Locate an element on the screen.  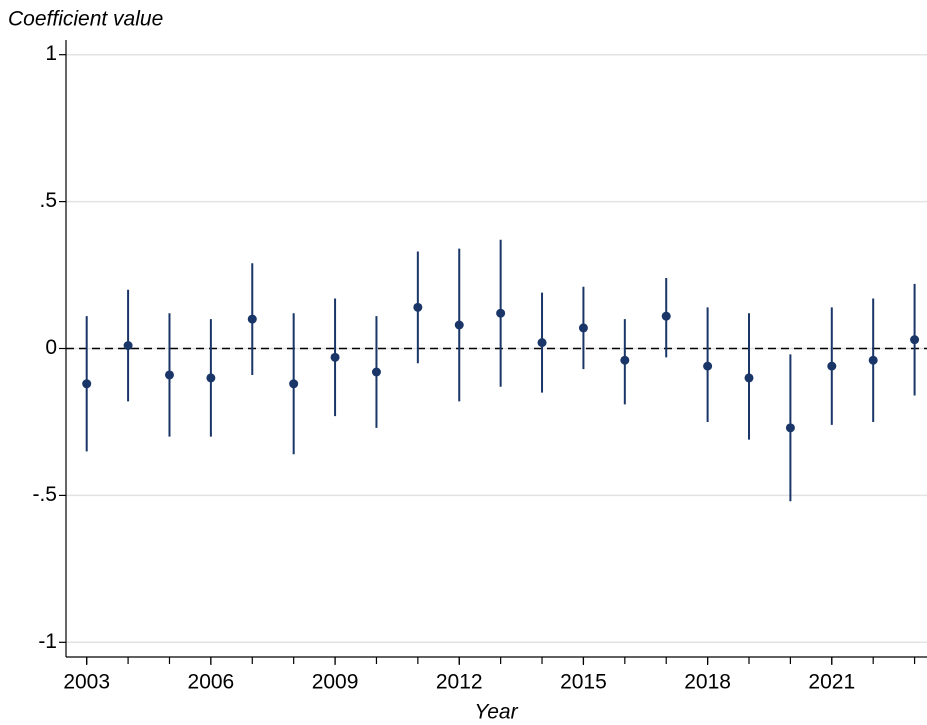
y-tick-label: -1 is located at coordinates (47, 641).